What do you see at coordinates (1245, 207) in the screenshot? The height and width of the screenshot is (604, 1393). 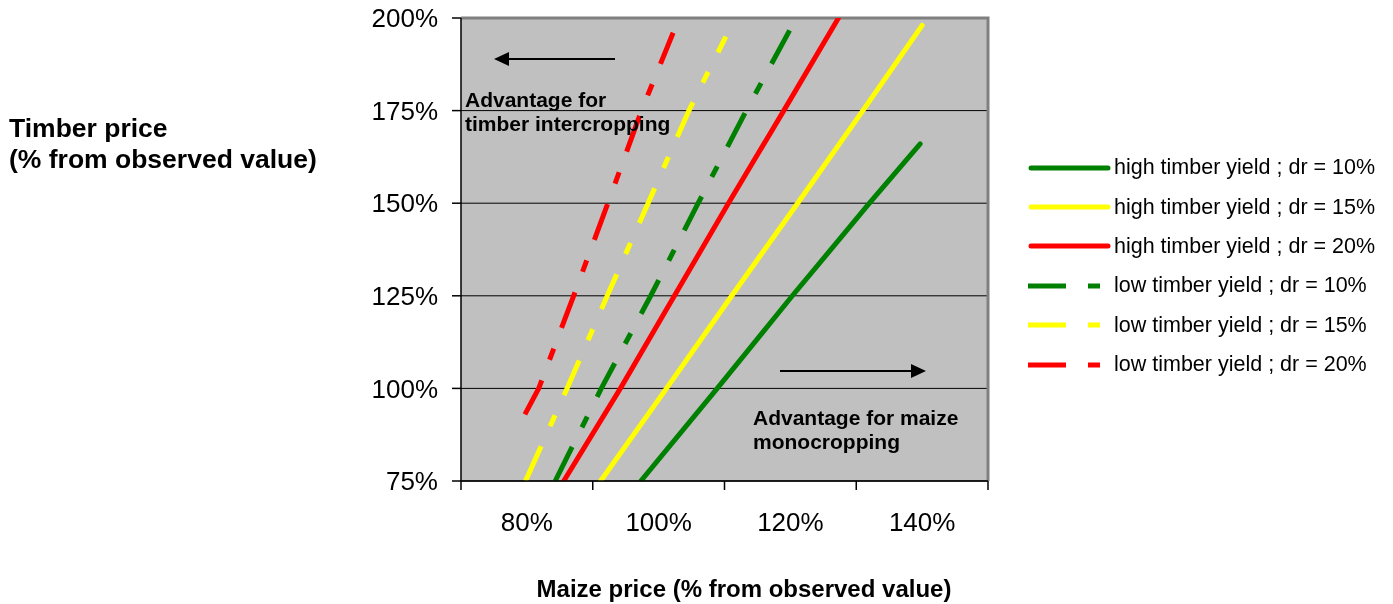 I see `legend-label: high timber yield ; dr = 15%` at bounding box center [1245, 207].